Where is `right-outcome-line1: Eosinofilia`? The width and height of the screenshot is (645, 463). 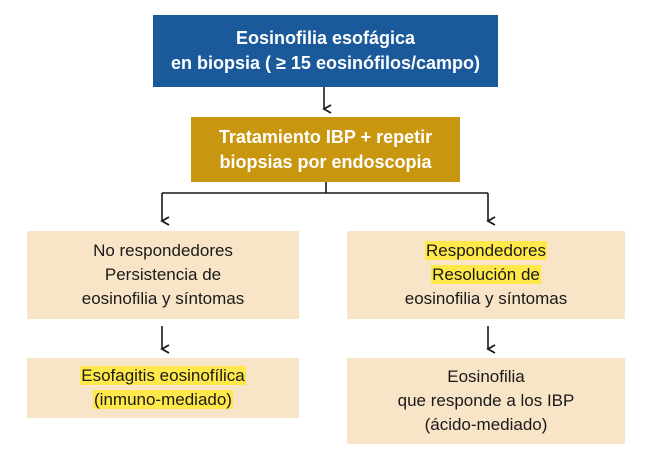 right-outcome-line1: Eosinofilia is located at coordinates (486, 376).